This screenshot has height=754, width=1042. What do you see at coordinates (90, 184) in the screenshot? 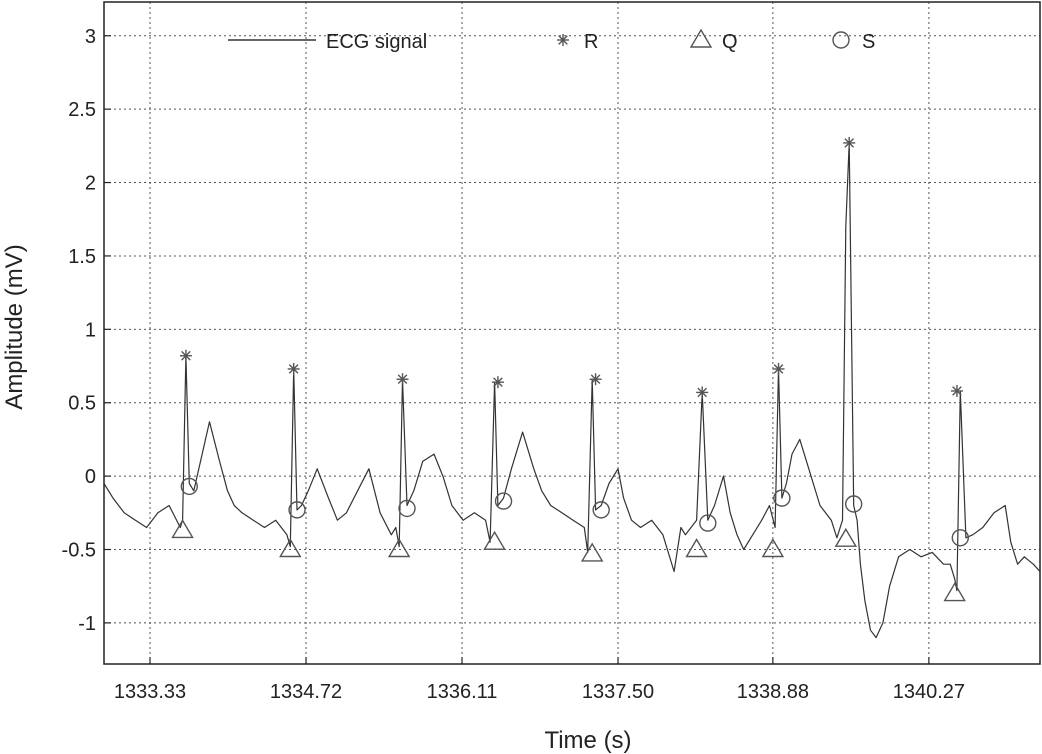
I see `y-tick-label: 2` at bounding box center [90, 184].